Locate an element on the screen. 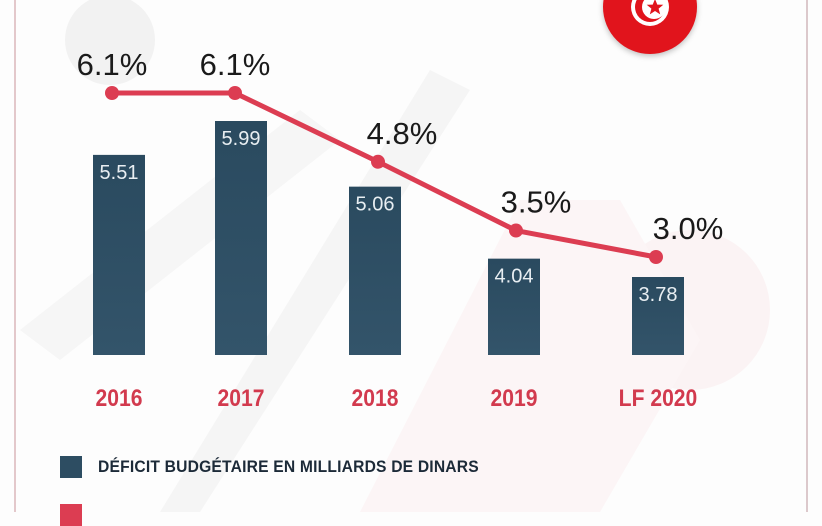  legend-swatch-bar is located at coordinates (71, 467).